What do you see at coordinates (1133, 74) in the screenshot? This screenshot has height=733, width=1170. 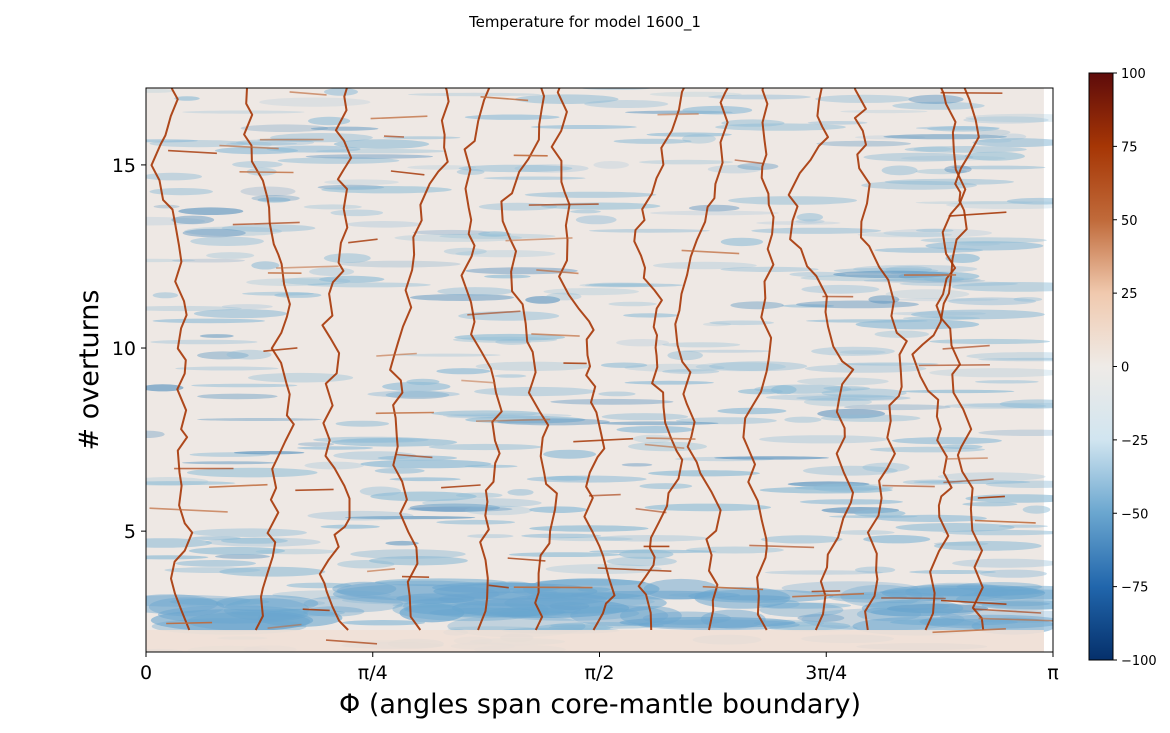 I see `colorbar-tick-label: 100` at bounding box center [1133, 74].